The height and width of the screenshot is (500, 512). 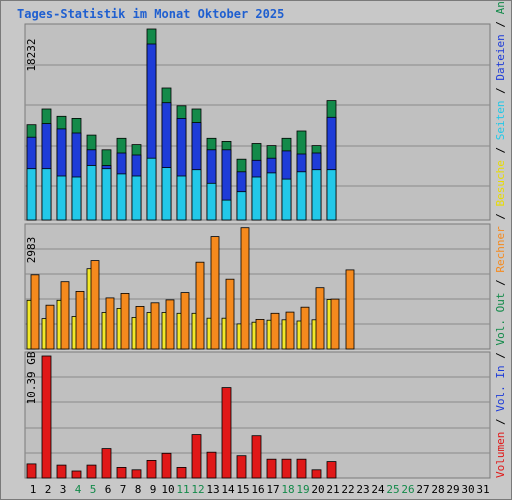 I want to click on x-tick-label: 31, so click(x=482, y=489).